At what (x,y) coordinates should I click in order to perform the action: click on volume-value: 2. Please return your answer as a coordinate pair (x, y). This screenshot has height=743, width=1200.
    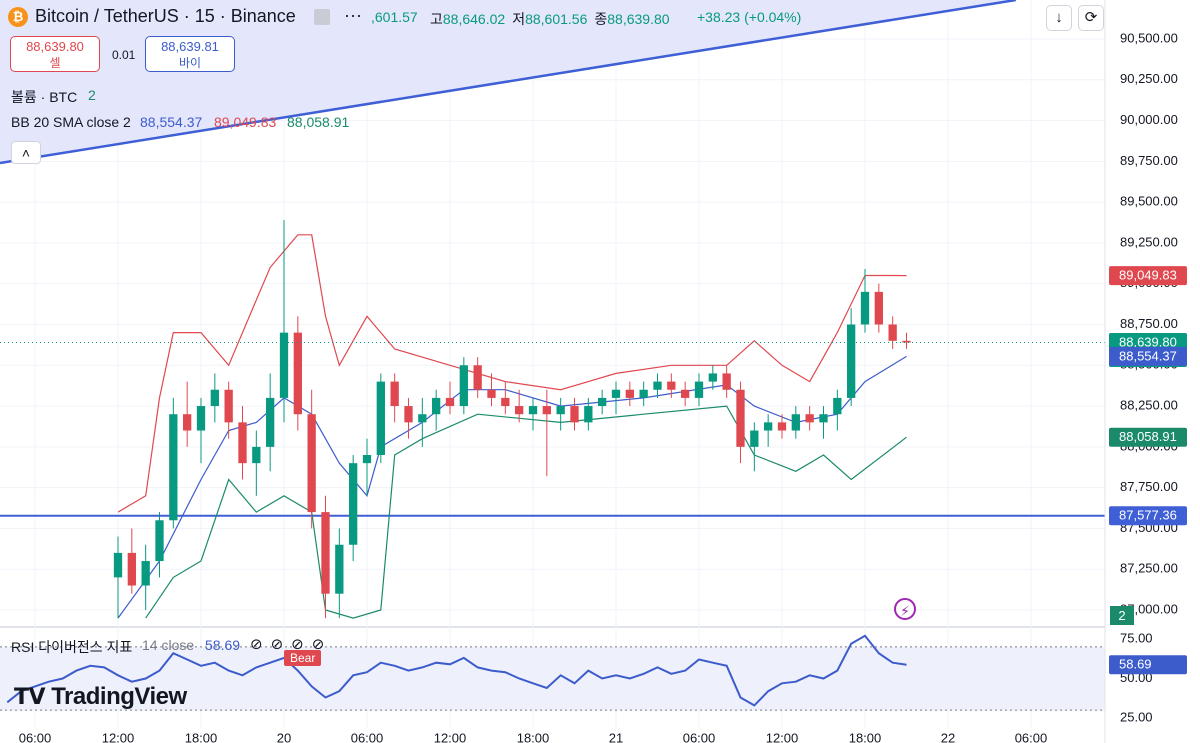
    Looking at the image, I should click on (92, 95).